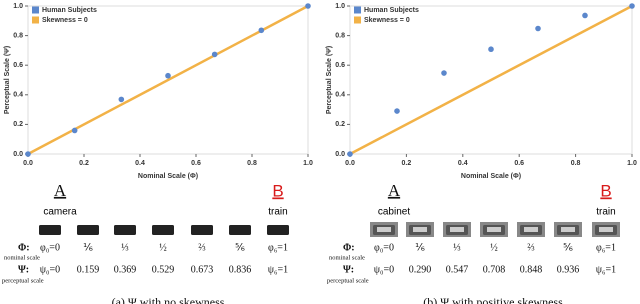  What do you see at coordinates (491, 176) in the screenshot?
I see `x-axis-label: Nominal Scale (Φ)` at bounding box center [491, 176].